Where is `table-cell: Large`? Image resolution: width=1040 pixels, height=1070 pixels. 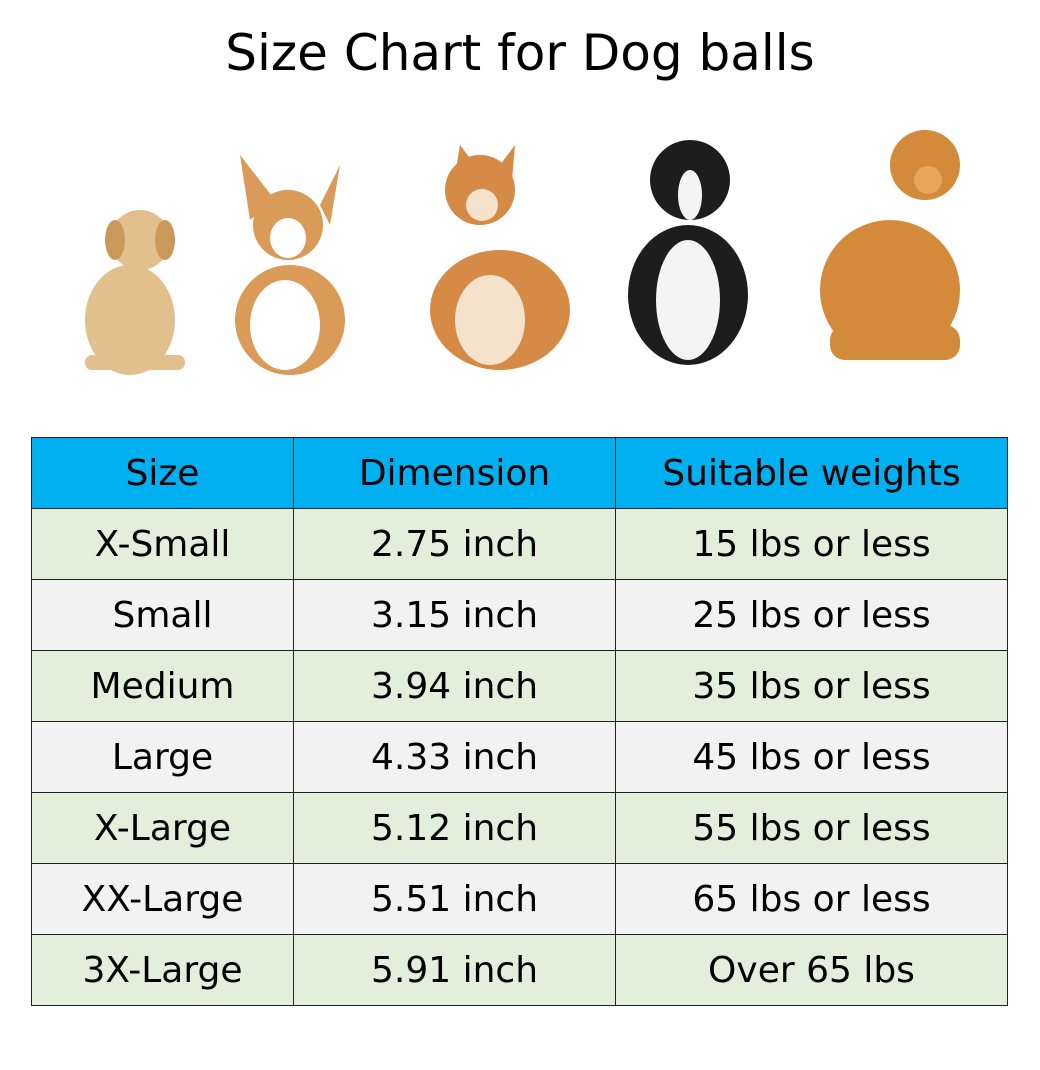 table-cell: Large is located at coordinates (162, 757).